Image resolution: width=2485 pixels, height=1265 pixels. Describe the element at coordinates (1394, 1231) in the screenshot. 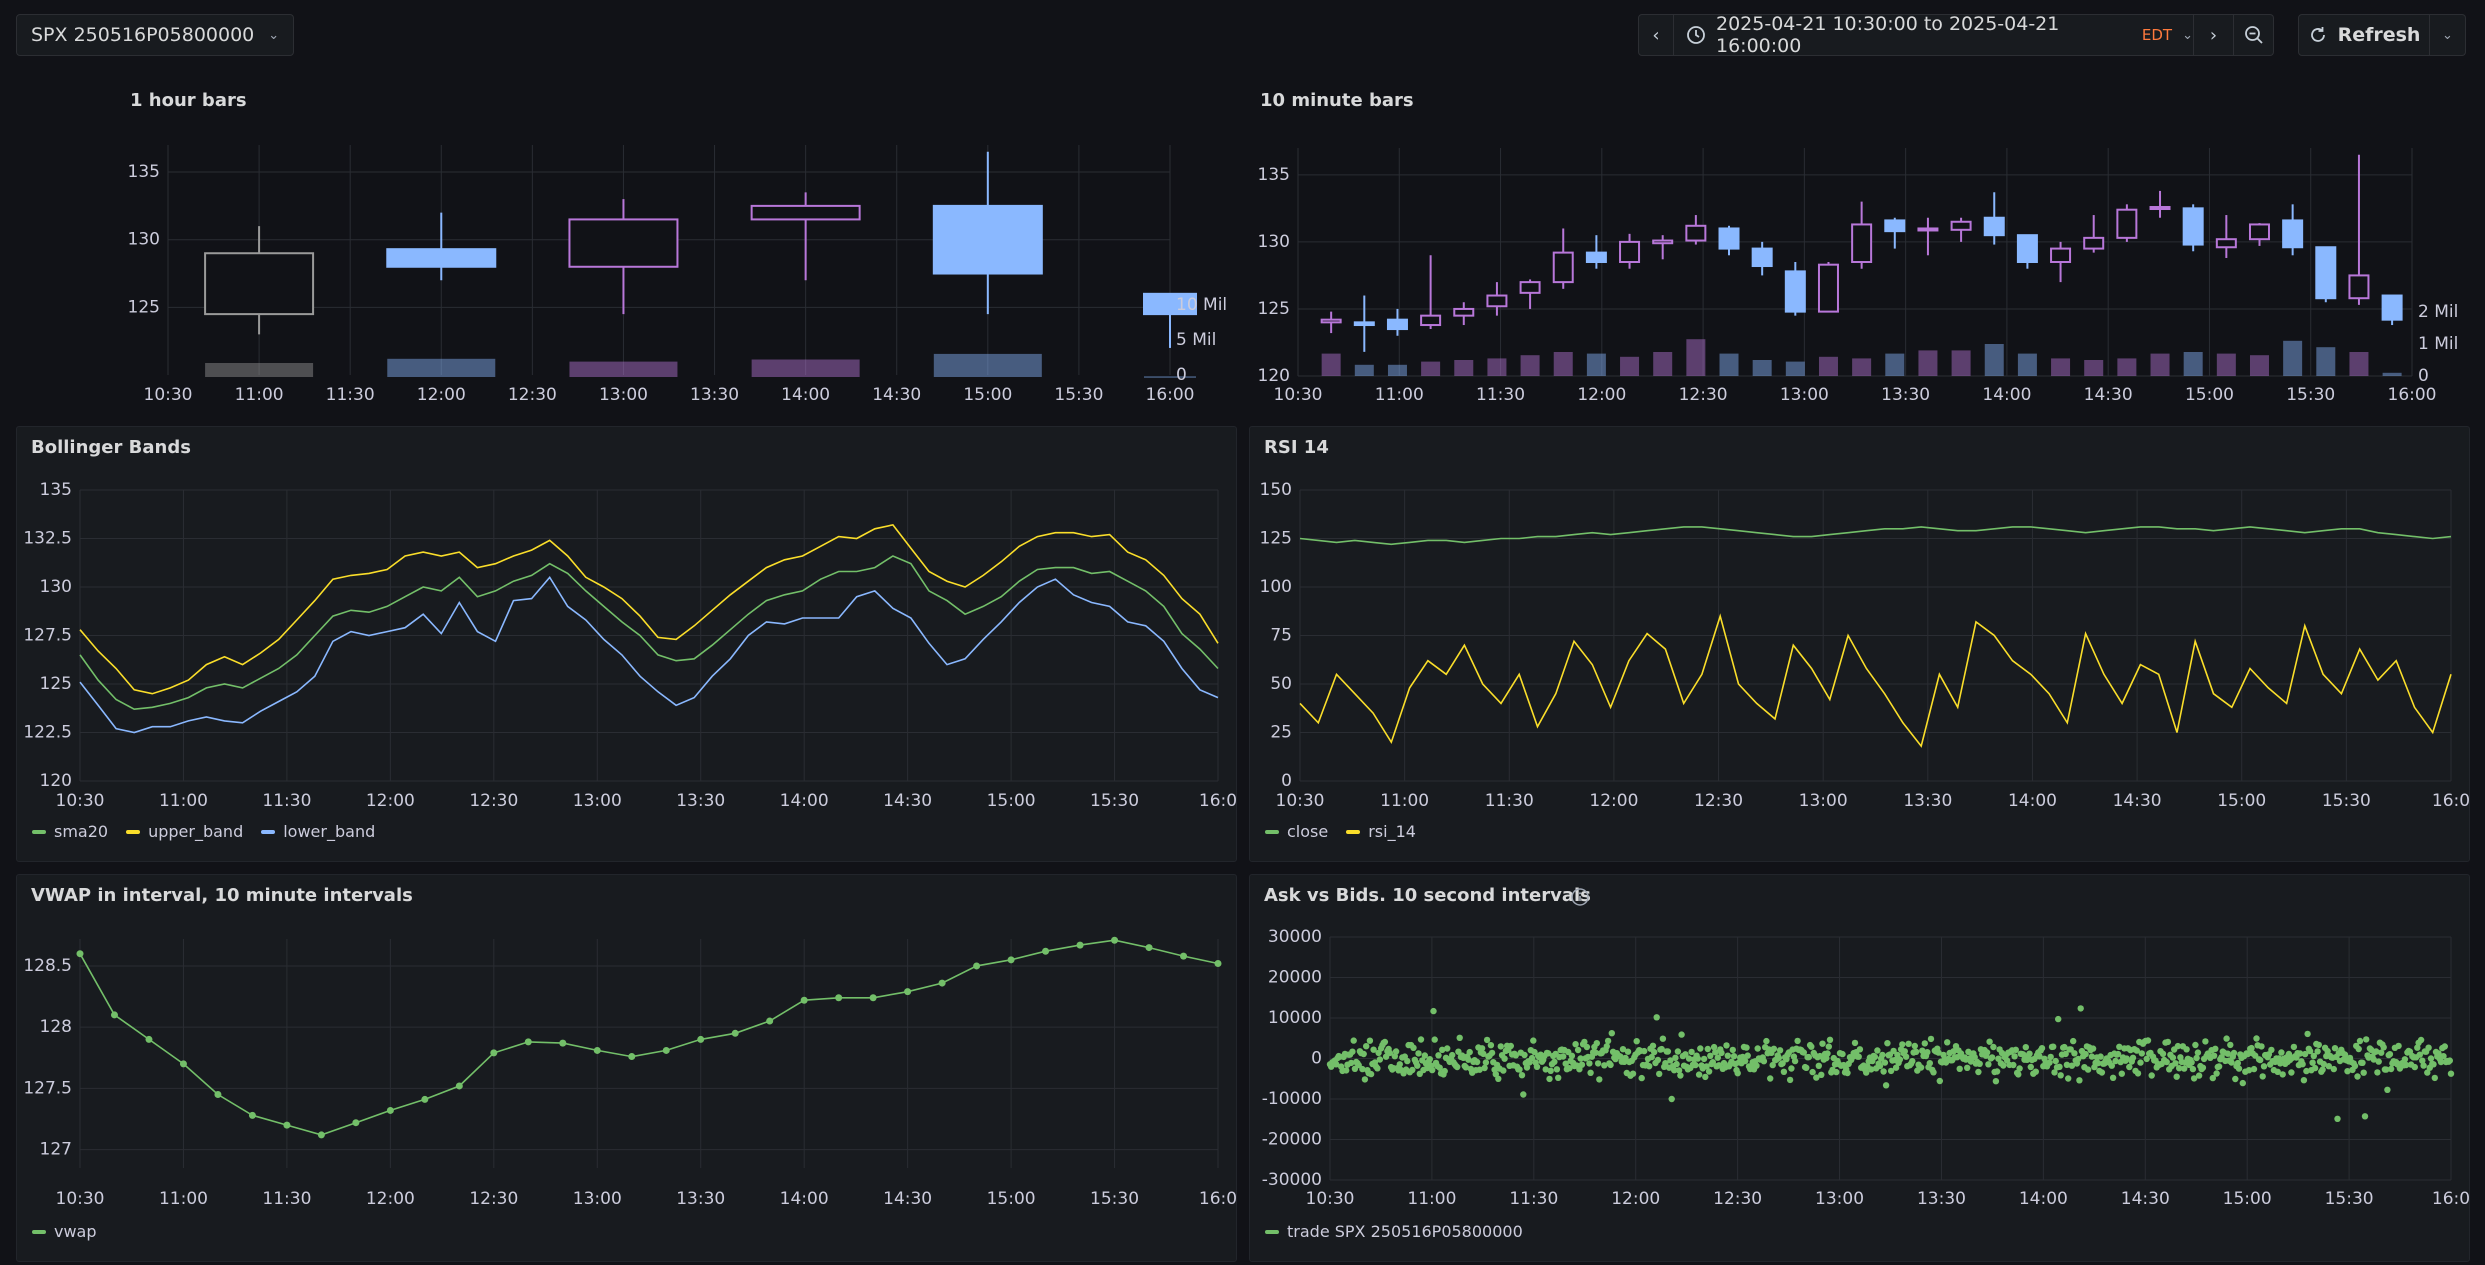

I see `legend-item: trade SPX 250516P05800000` at that location.